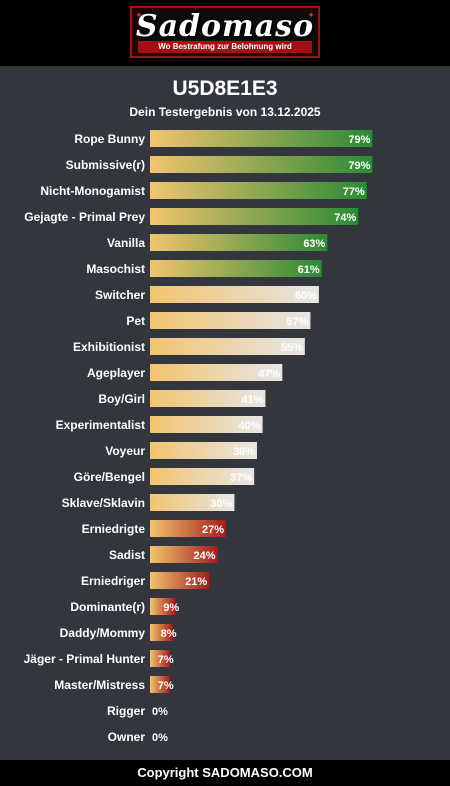 Image resolution: width=450 pixels, height=786 pixels. What do you see at coordinates (105, 165) in the screenshot?
I see `bar-category-label: Submissive(r)` at bounding box center [105, 165].